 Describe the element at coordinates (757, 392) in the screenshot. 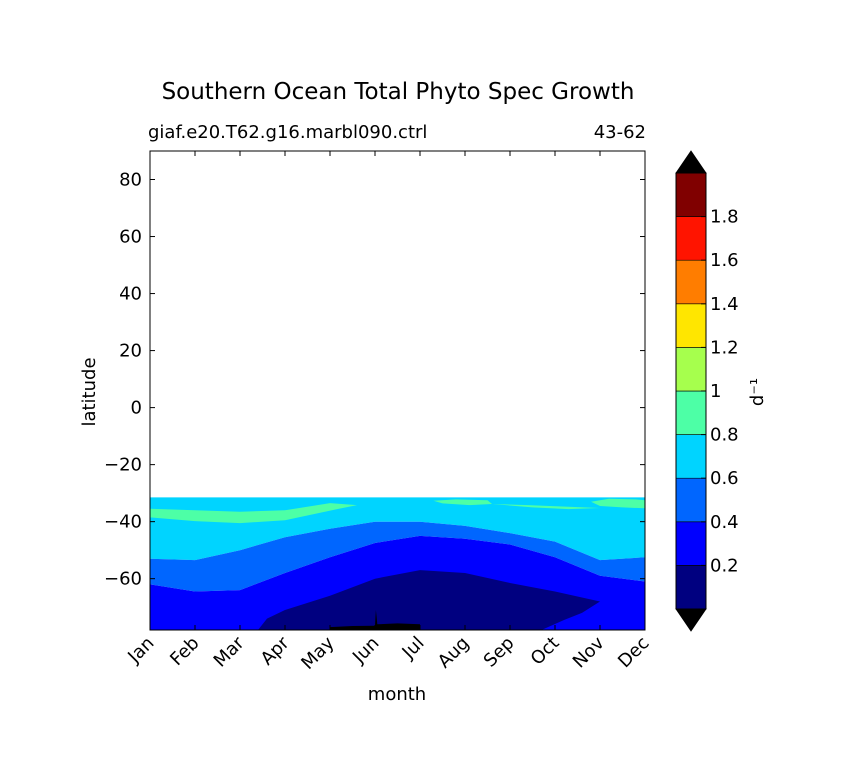

I see `colorbar-label: d⁻¹` at that location.